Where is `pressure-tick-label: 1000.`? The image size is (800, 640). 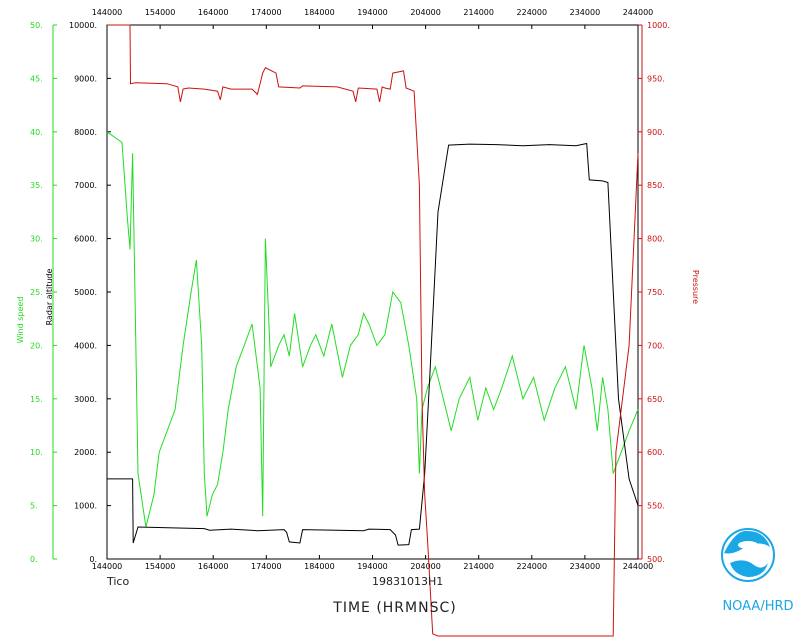
pressure-tick-label: 1000. is located at coordinates (658, 25).